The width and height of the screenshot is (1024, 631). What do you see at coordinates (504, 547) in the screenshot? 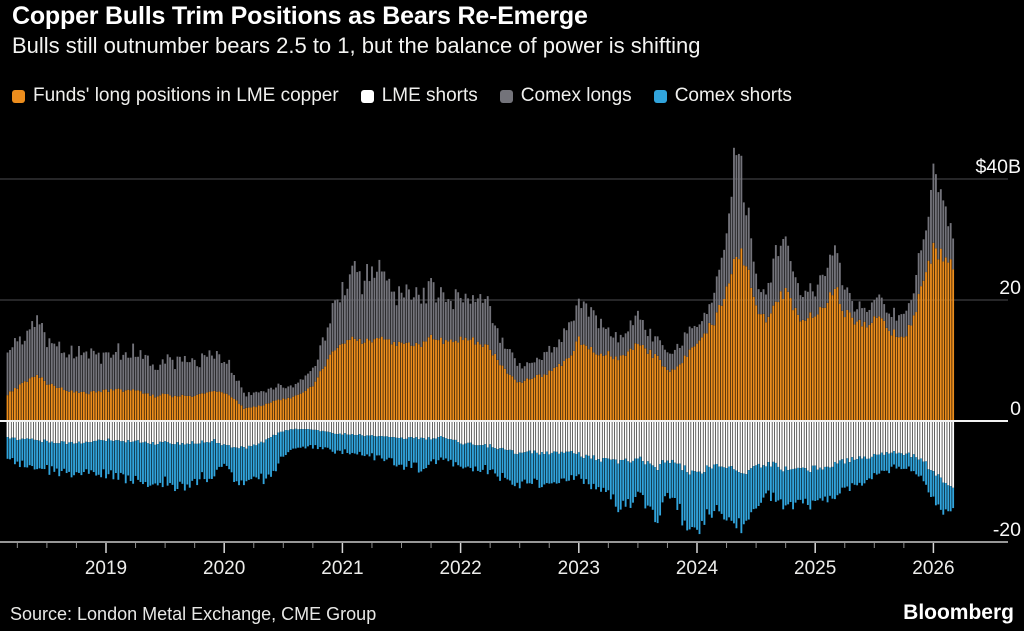
I see `x-axis` at bounding box center [504, 547].